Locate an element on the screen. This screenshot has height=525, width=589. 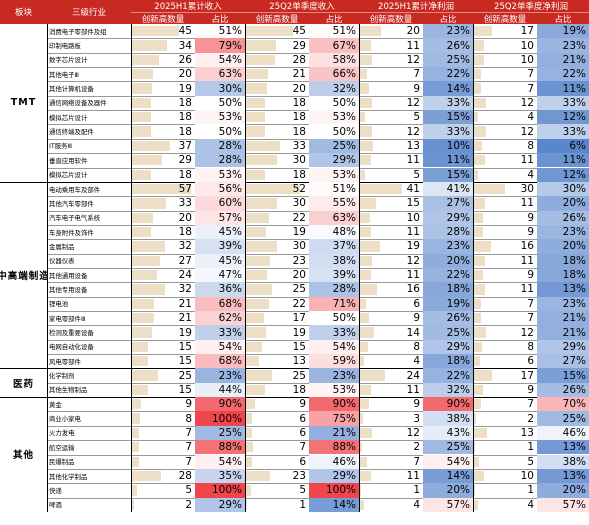
ratio-cell: 56% is located at coordinates (220, 189).